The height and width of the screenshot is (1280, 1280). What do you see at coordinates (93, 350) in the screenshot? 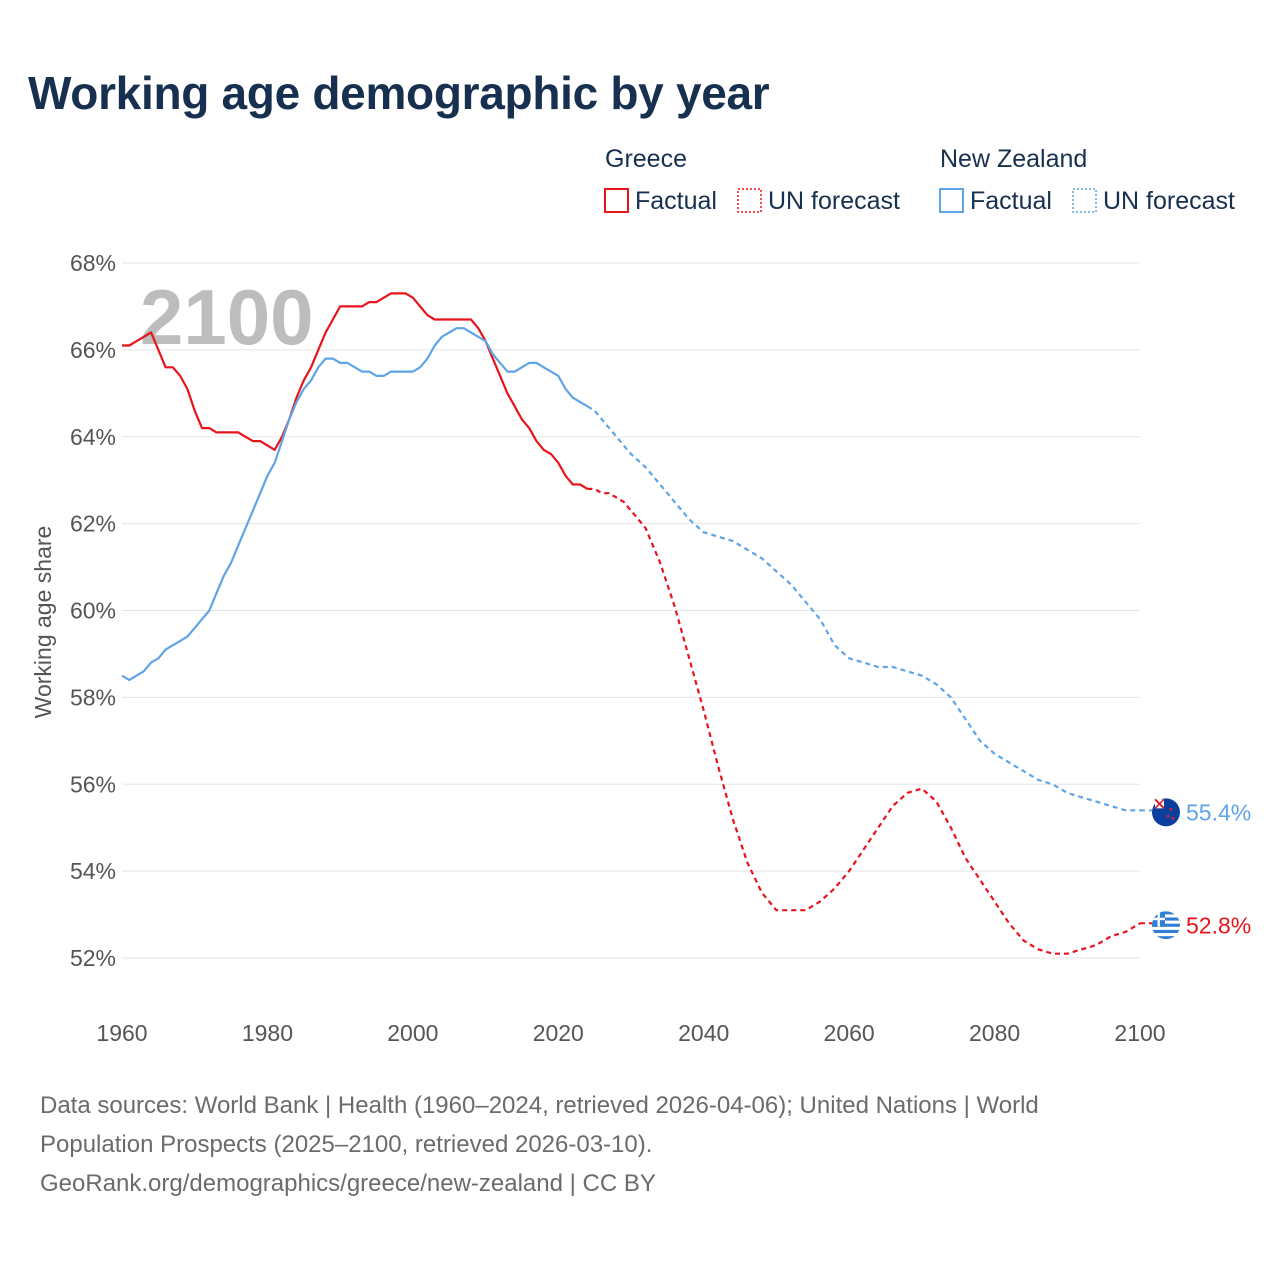
I see `y-tick-label-66: 66%` at bounding box center [93, 350].